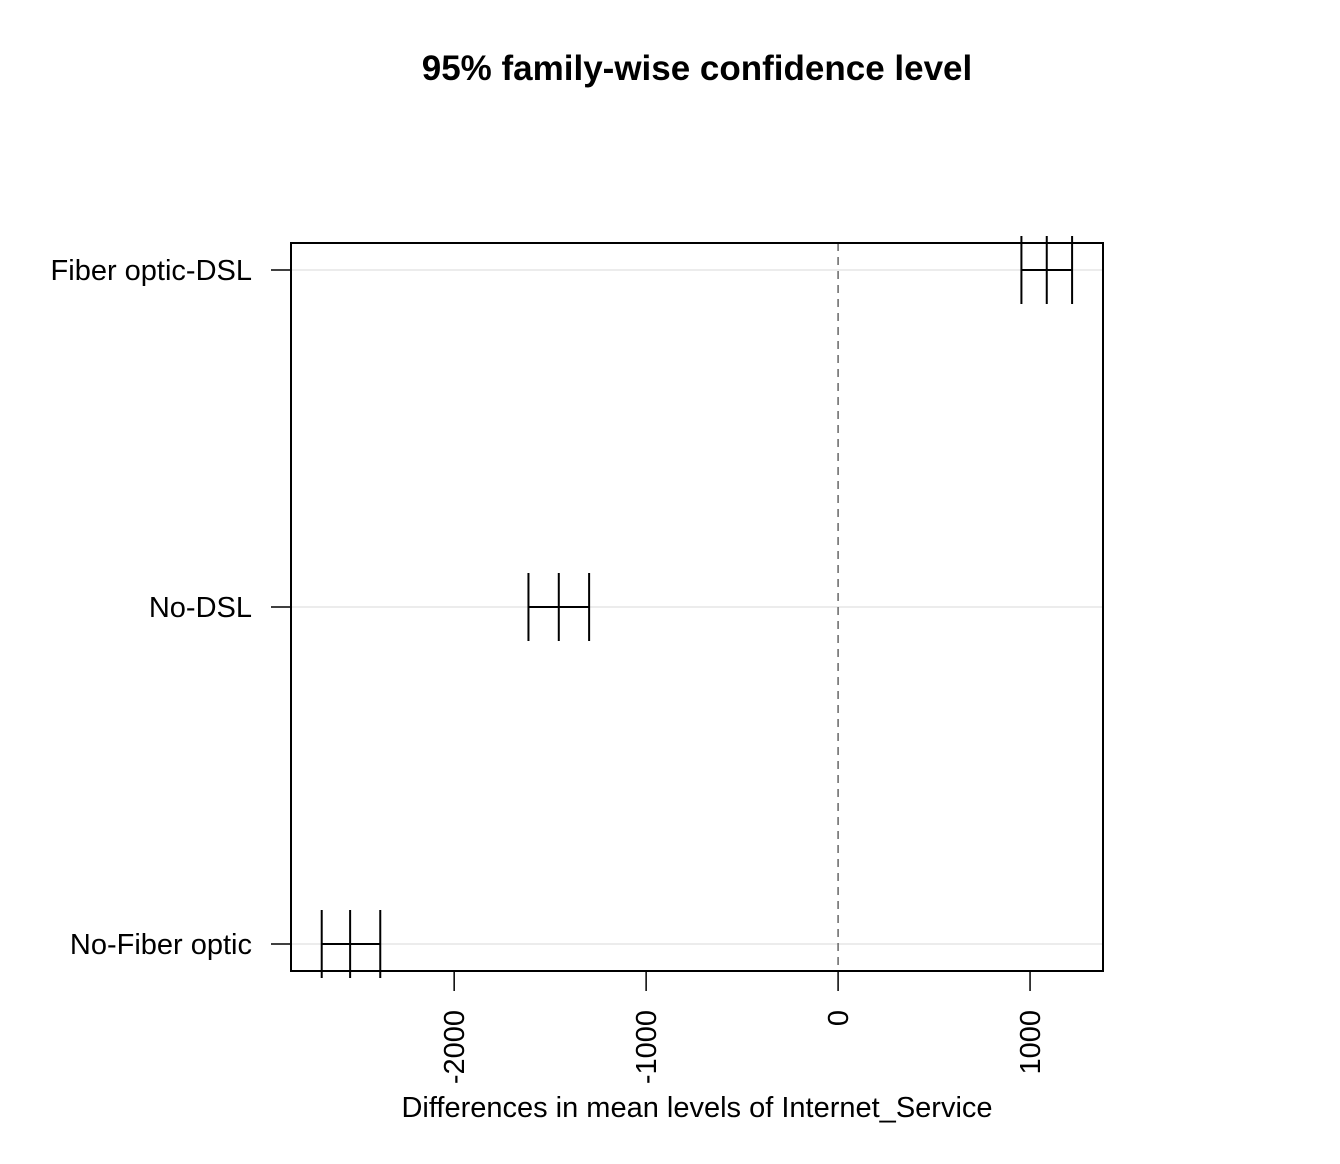 The height and width of the screenshot is (1164, 1340). Describe the element at coordinates (839, 1018) in the screenshot. I see `x-tick-label: 0` at that location.